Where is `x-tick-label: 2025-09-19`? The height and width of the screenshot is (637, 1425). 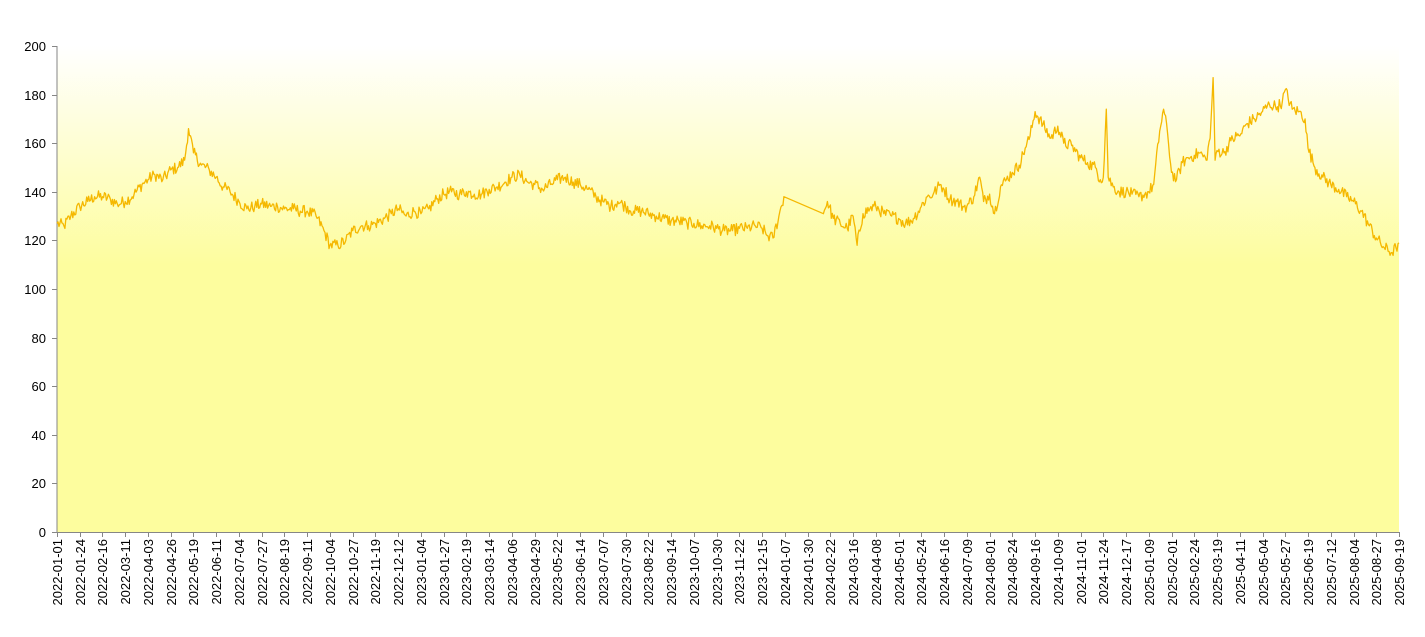
x-tick-label: 2025-09-19 is located at coordinates (1399, 572).